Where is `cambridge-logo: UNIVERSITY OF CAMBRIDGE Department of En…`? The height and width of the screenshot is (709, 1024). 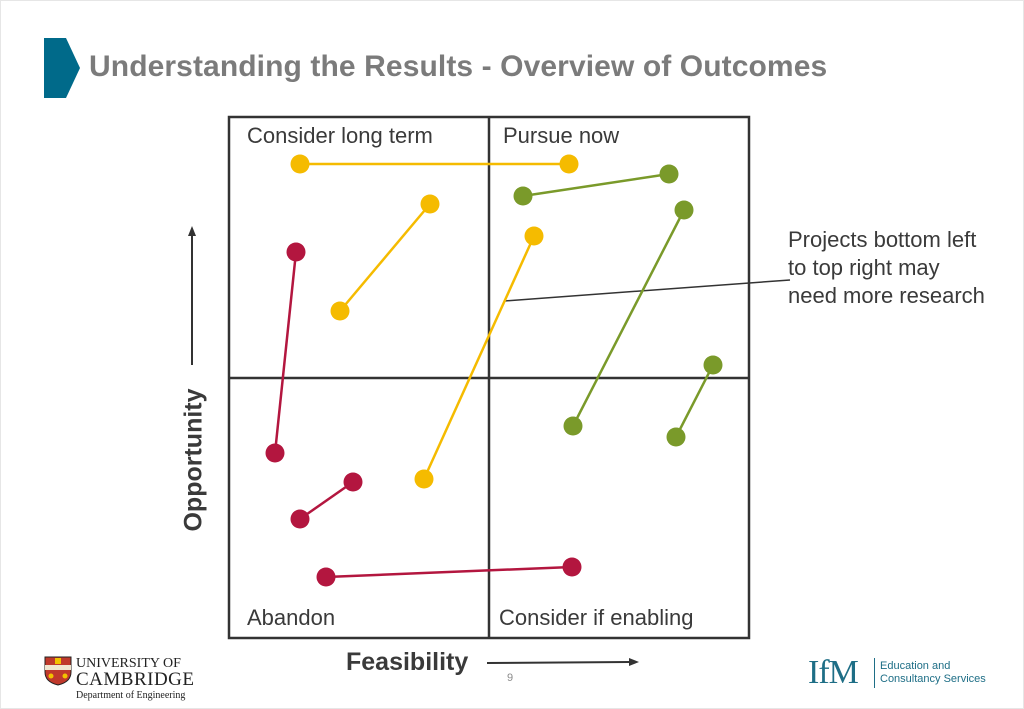
cambridge-logo: UNIVERSITY OF CAMBRIDGE Department of En… is located at coordinates (129, 680).